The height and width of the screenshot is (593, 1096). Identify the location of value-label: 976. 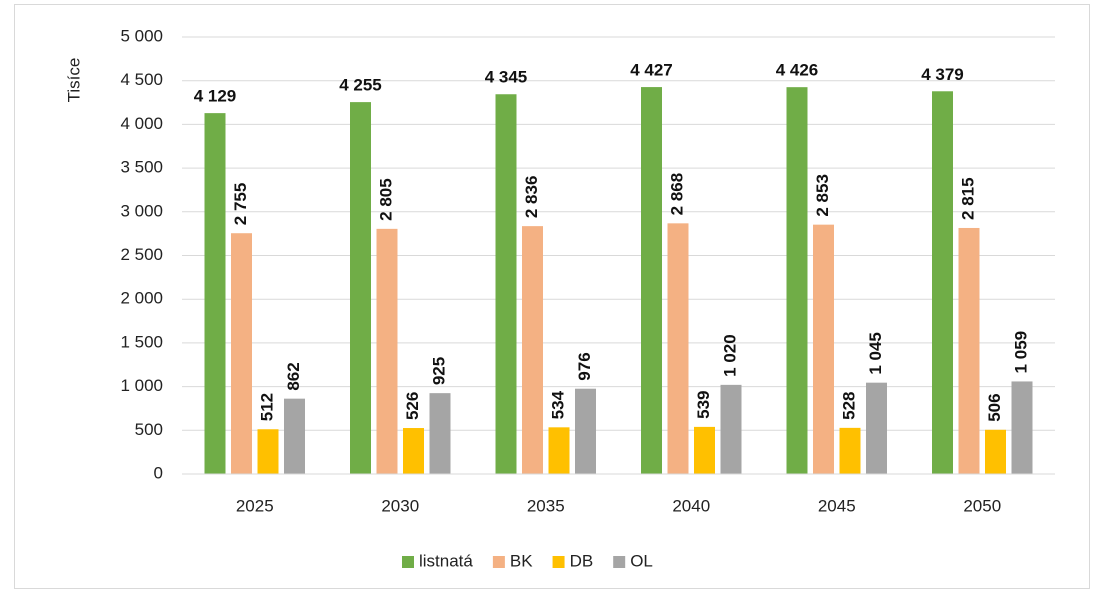
(584, 366).